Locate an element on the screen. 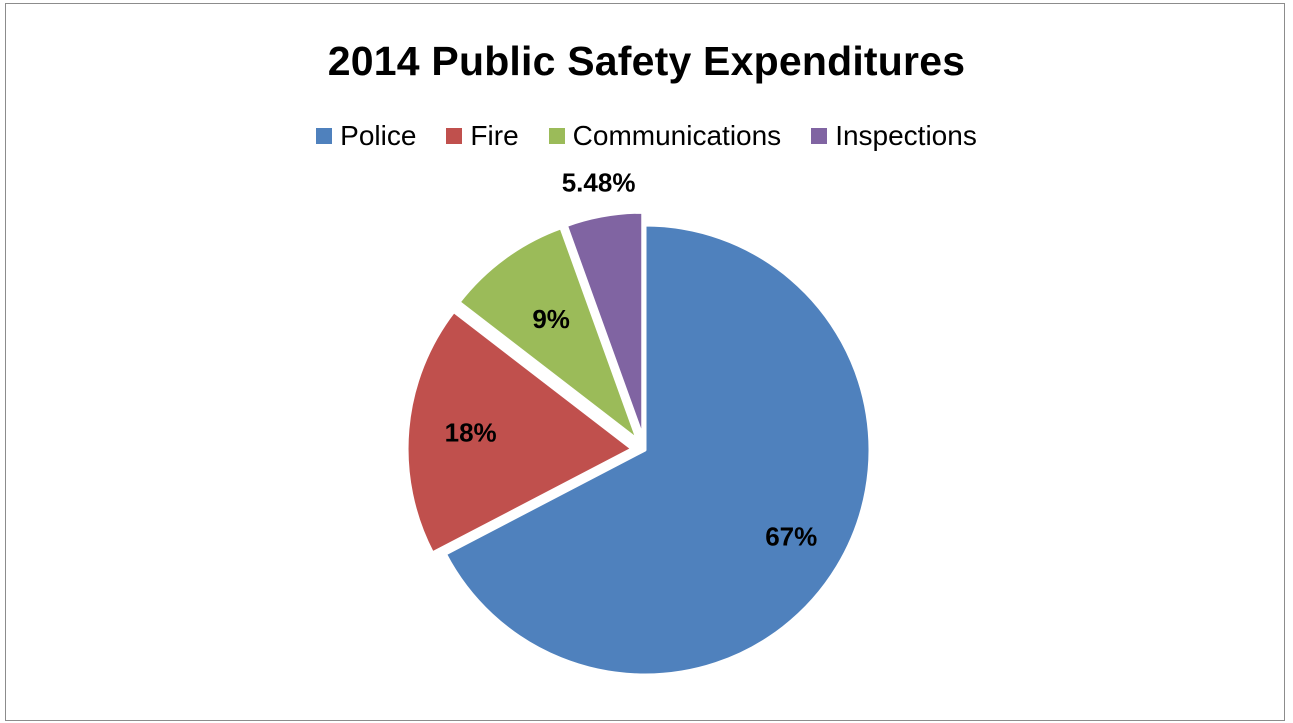 The width and height of the screenshot is (1293, 723). legend-swatch-fire is located at coordinates (454, 136).